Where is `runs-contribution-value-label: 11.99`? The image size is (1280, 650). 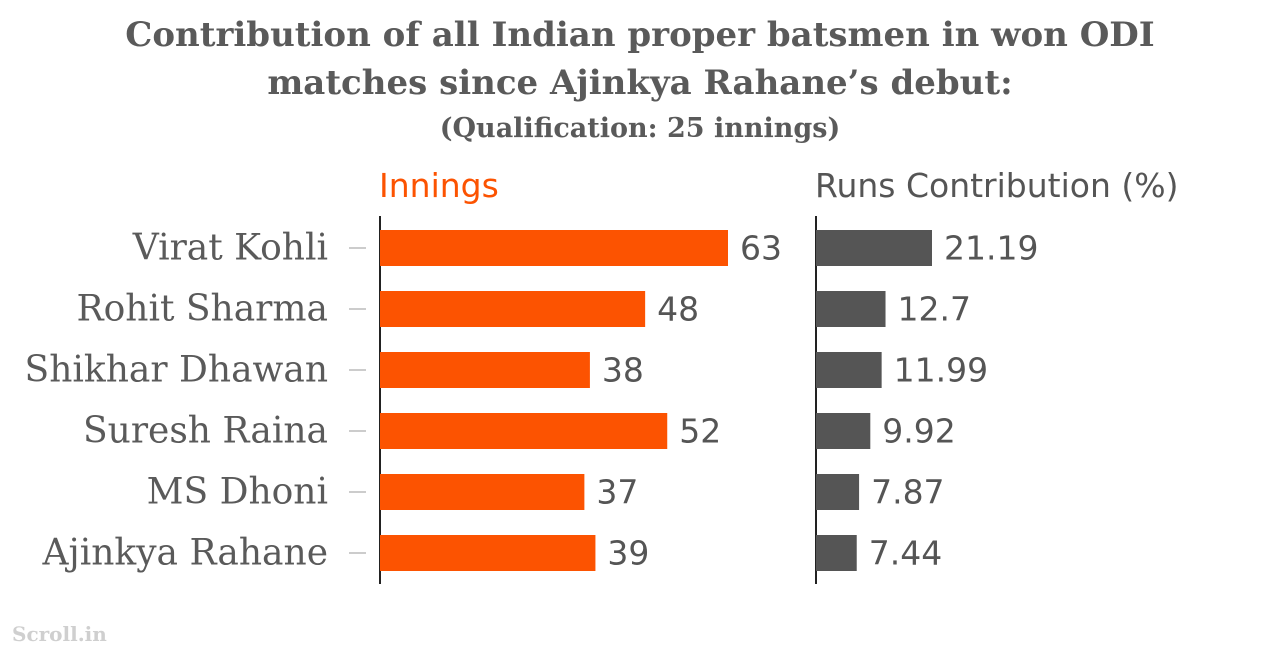
runs-contribution-value-label: 11.99 is located at coordinates (941, 370).